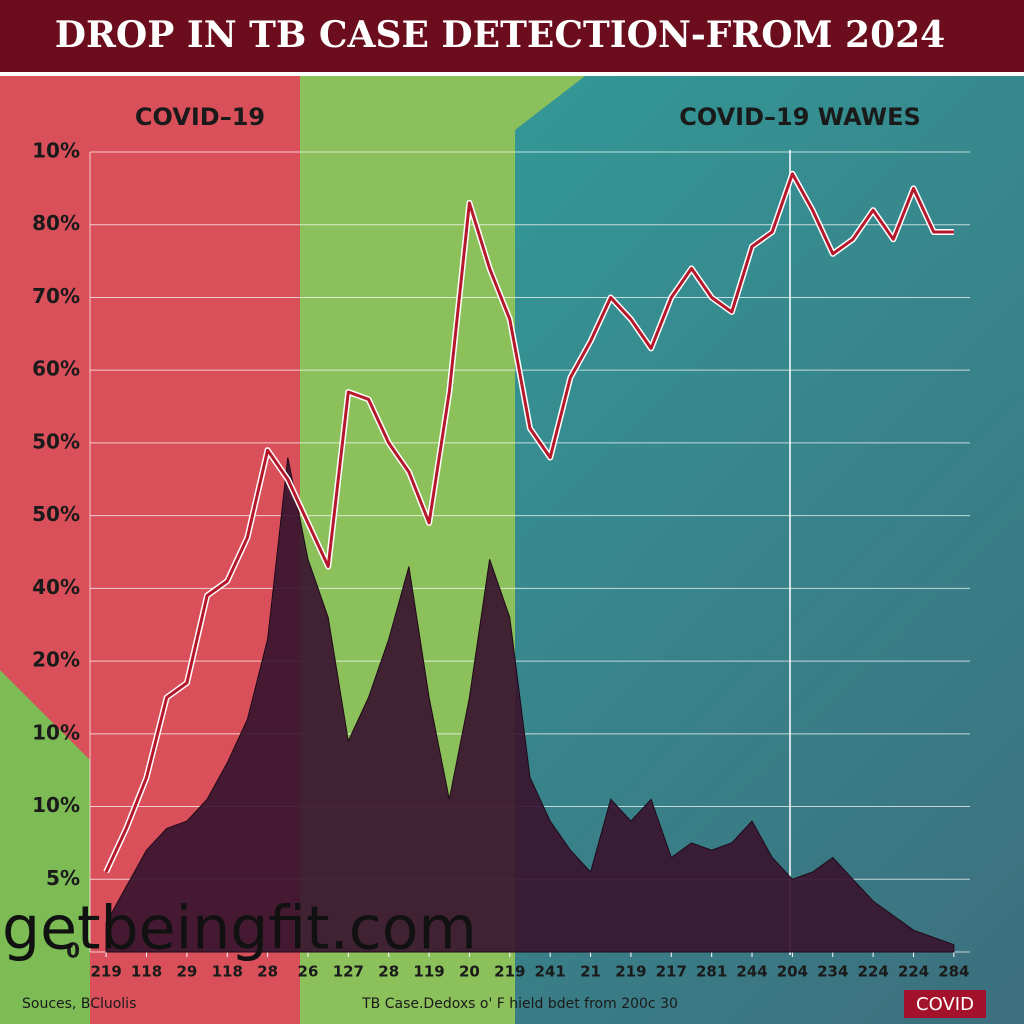 This screenshot has height=1024, width=1024. Describe the element at coordinates (56, 296) in the screenshot. I see `y-tick-label: 70%` at that location.